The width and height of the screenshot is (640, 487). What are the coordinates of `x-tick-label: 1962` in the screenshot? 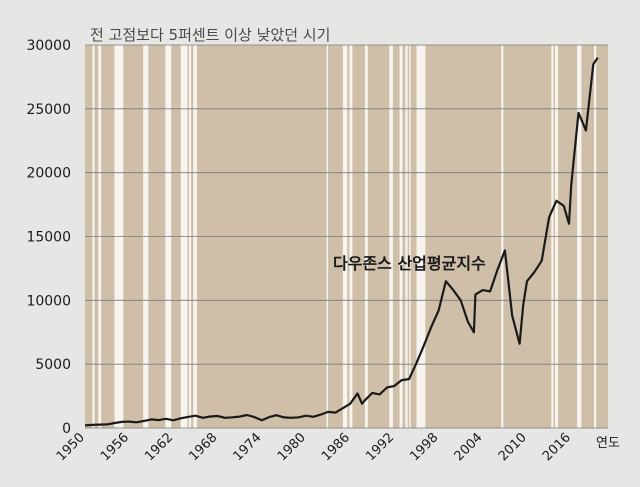 It's located at (159, 447).